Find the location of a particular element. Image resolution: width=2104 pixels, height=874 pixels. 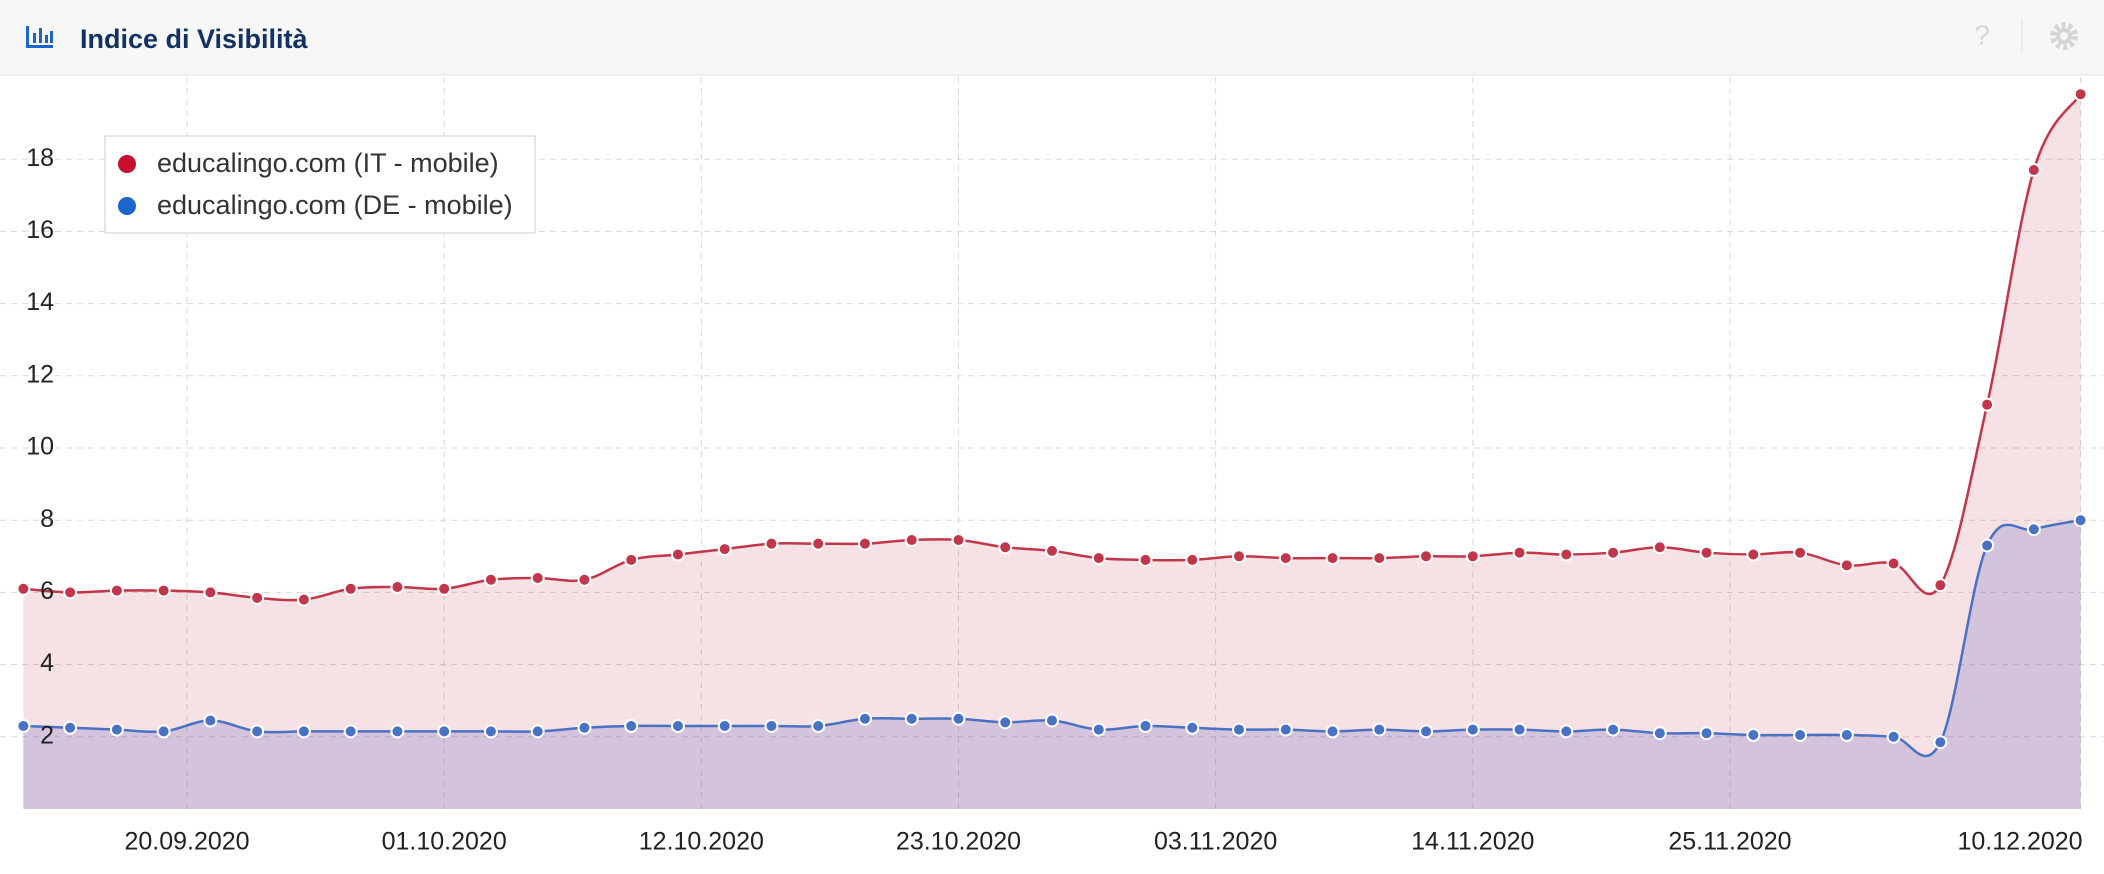

x-tick-label: 23.10.2020 is located at coordinates (958, 842).